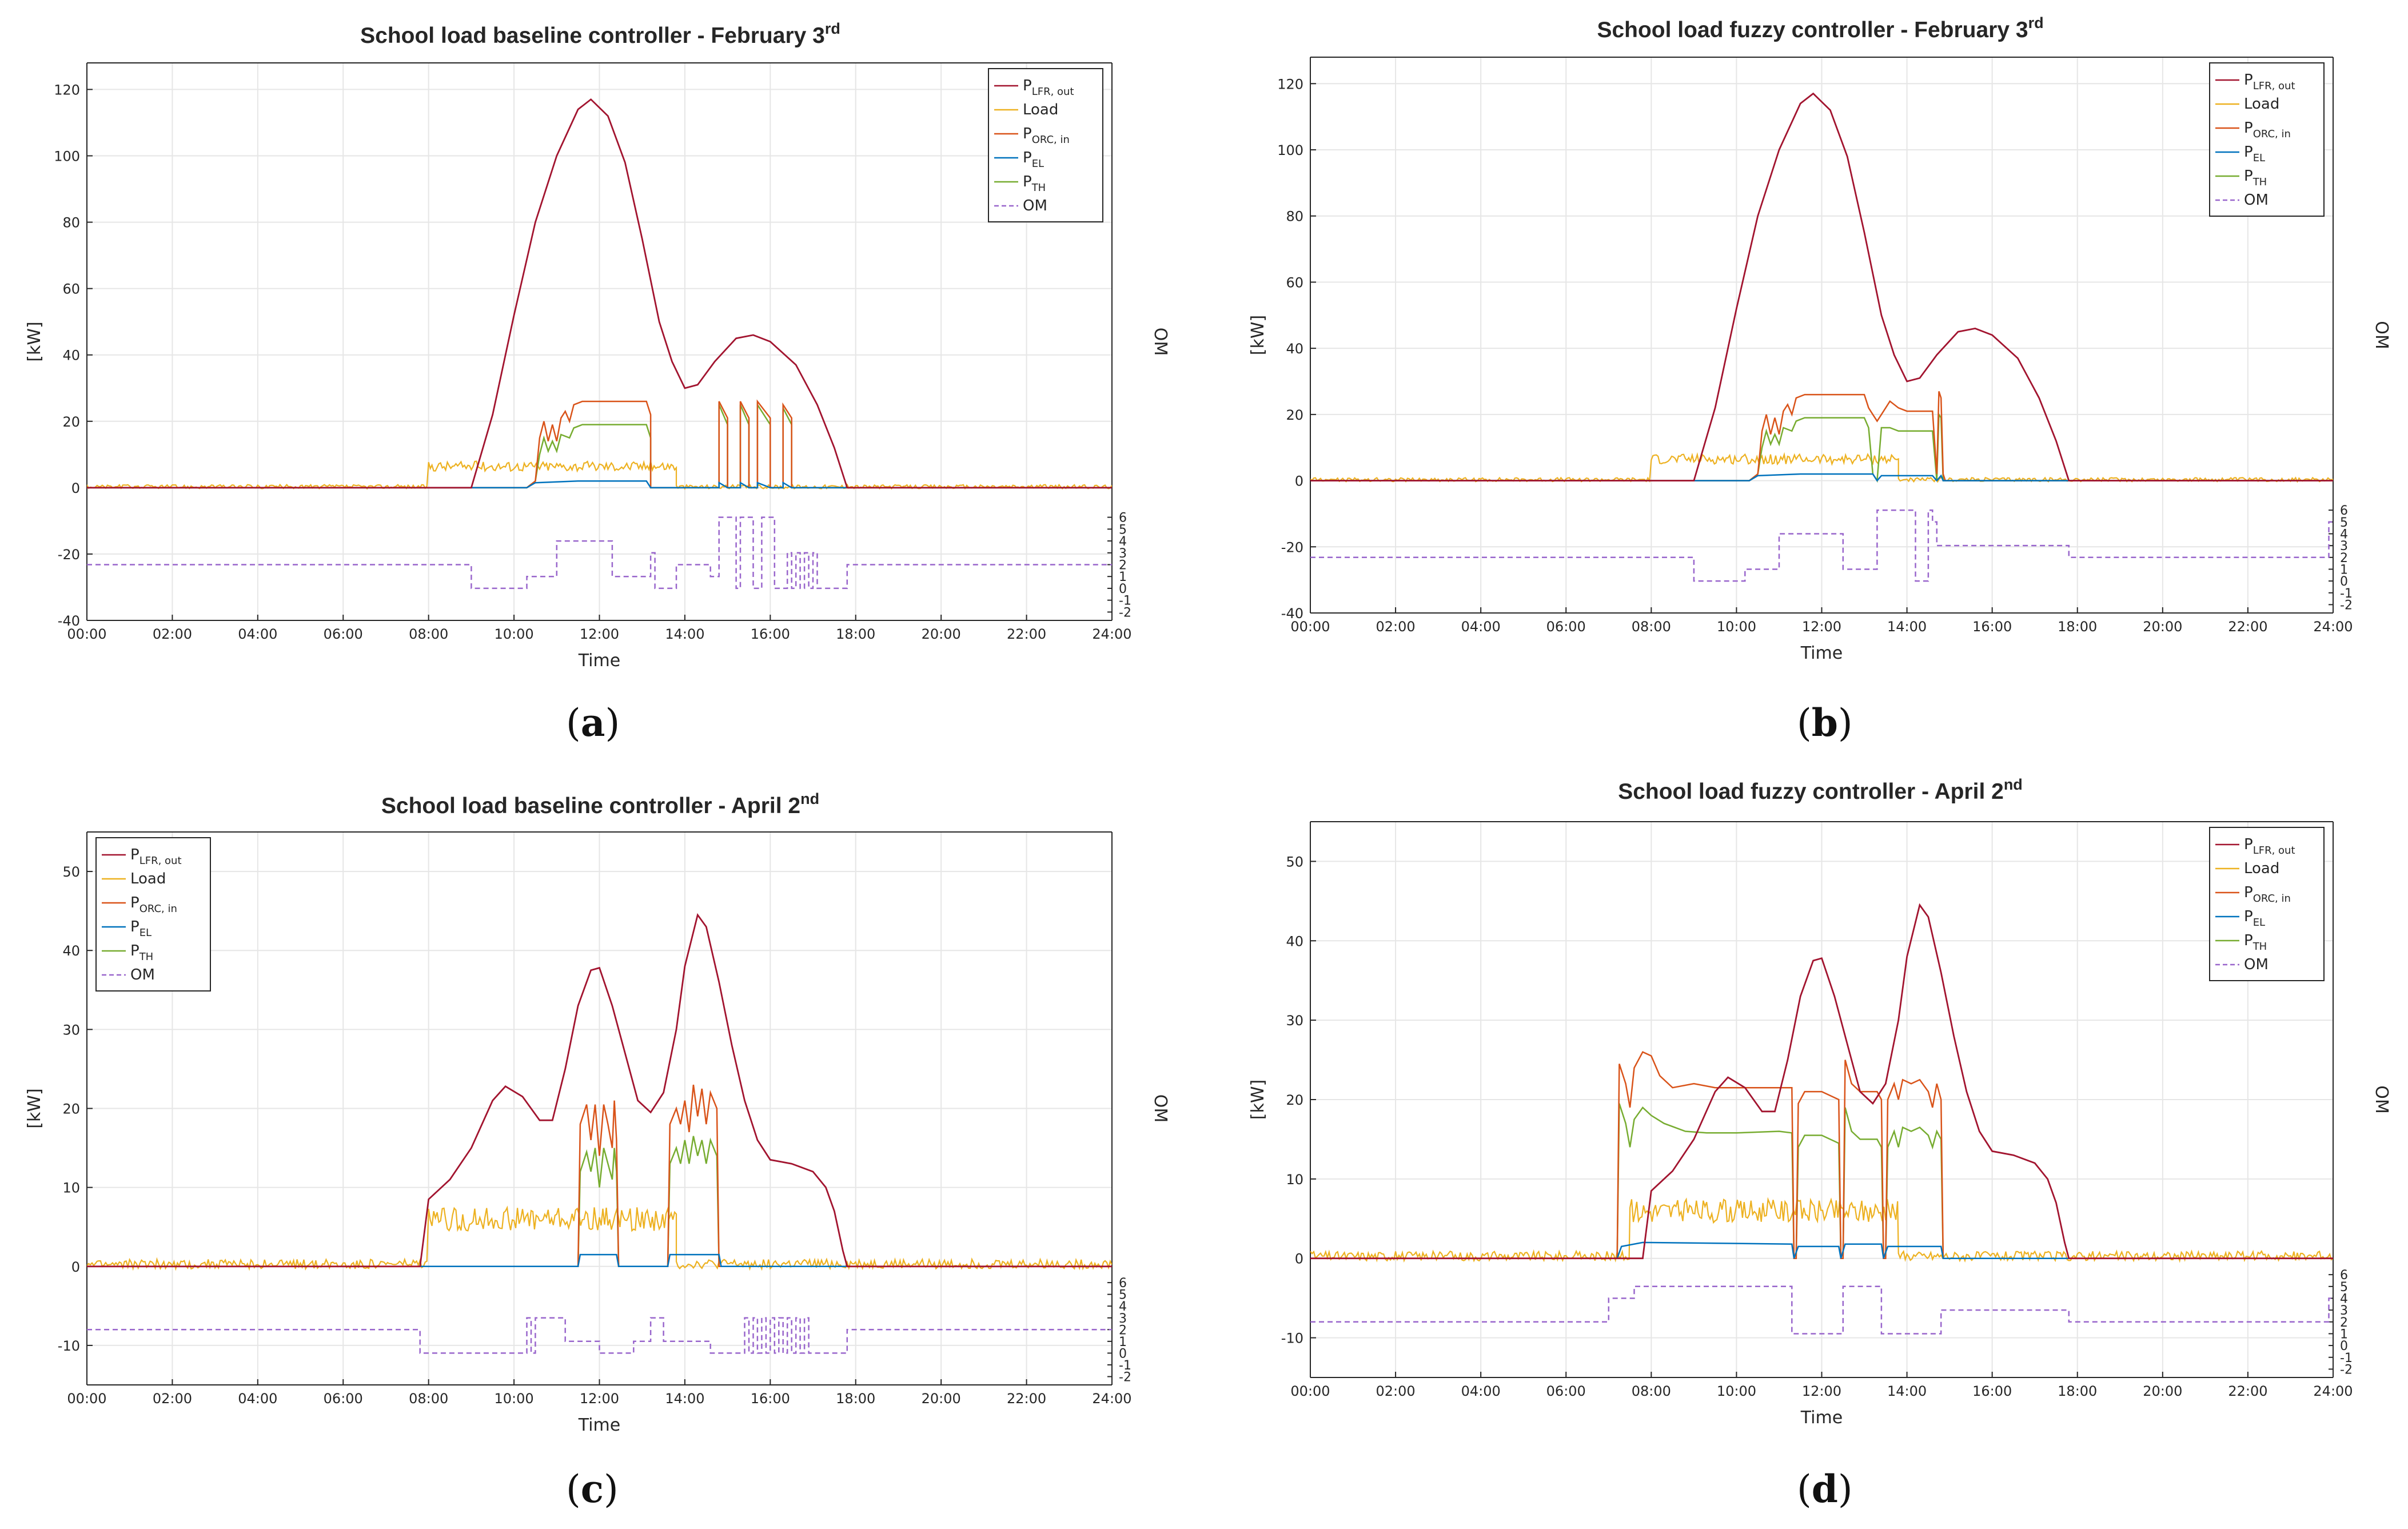  I want to click on legend-box, so click(153, 914).